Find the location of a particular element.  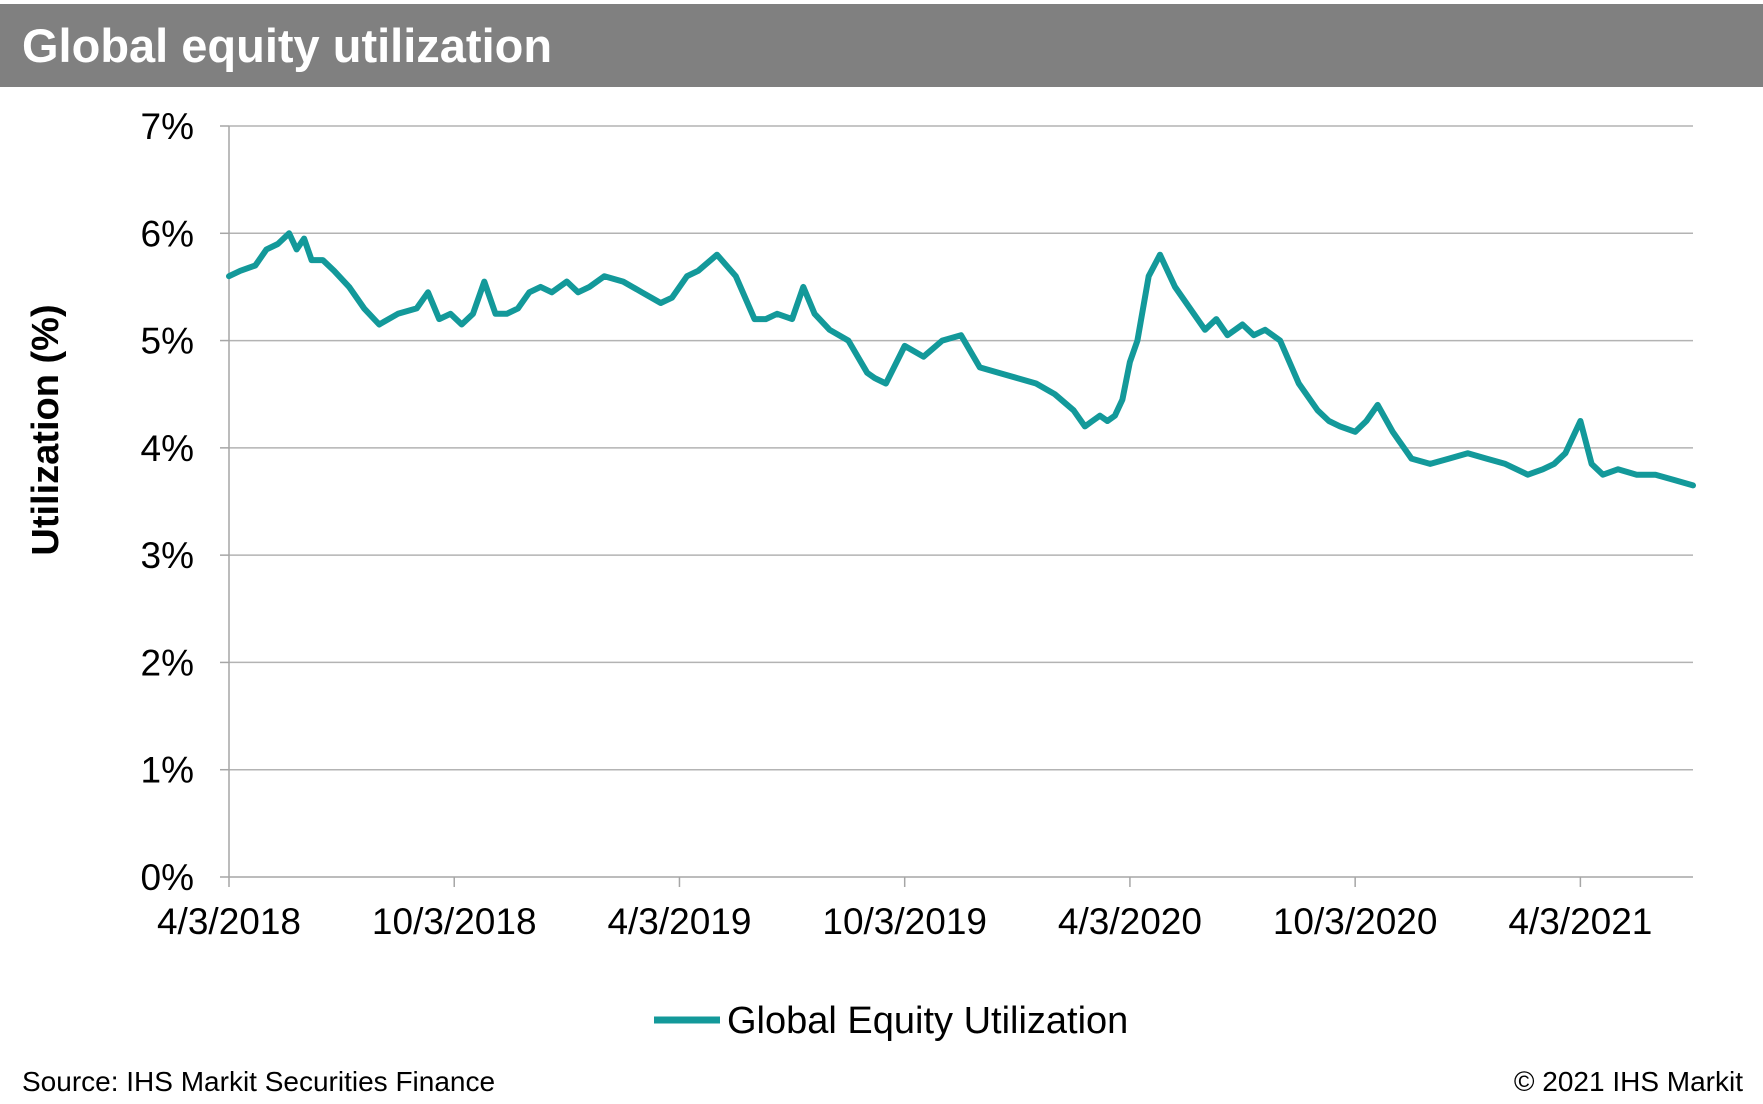

y-tick-labels: 0% 1% 2% 3% 4% 5% 6% 7% is located at coordinates (185, 502).